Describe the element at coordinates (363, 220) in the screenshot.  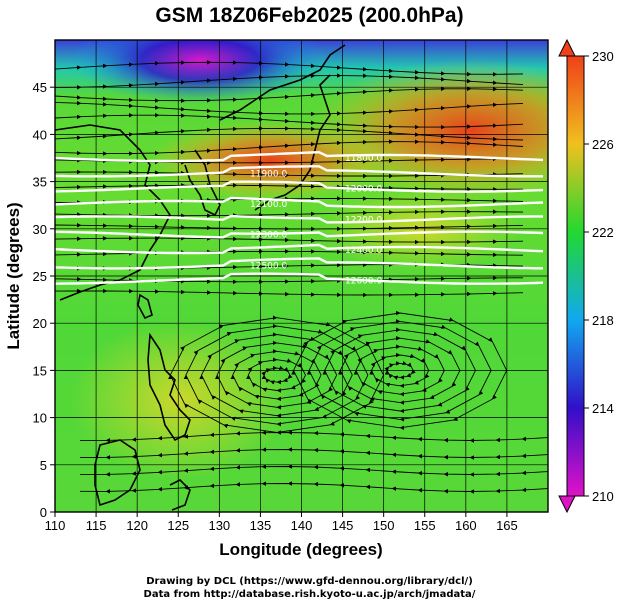
I see `contour-label: 12200.0` at that location.